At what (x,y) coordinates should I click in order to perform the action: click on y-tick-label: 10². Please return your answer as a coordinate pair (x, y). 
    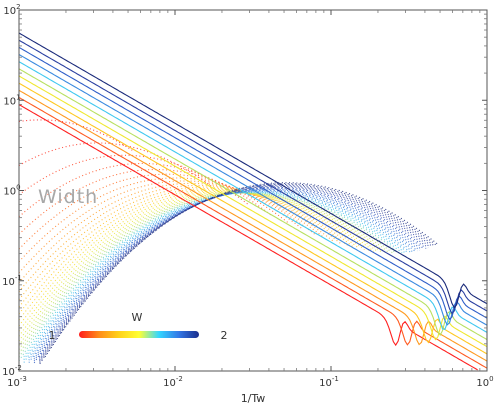
    Looking at the image, I should click on (11, 10).